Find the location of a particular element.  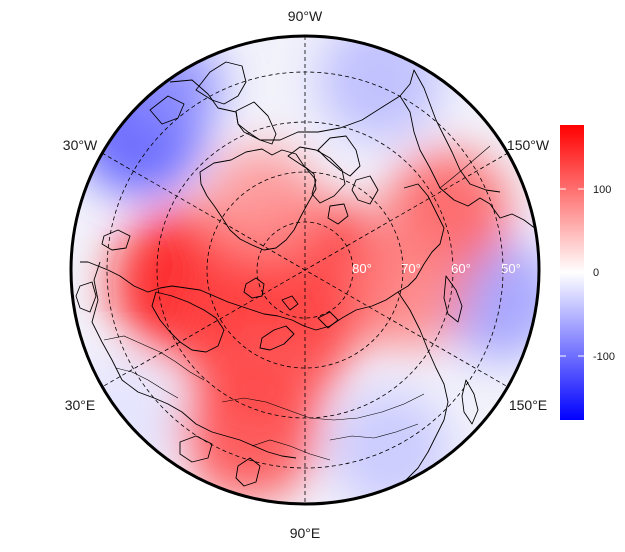

coastline-baffin is located at coordinates (256, 123).